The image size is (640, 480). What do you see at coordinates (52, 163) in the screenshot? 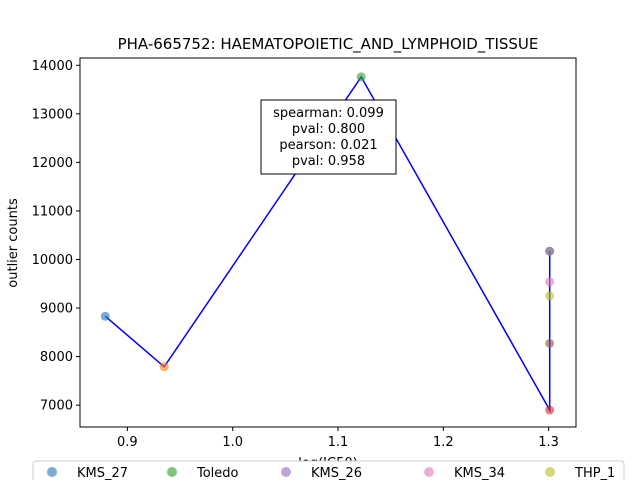
I see `y-tick-label: 12000` at bounding box center [52, 163].